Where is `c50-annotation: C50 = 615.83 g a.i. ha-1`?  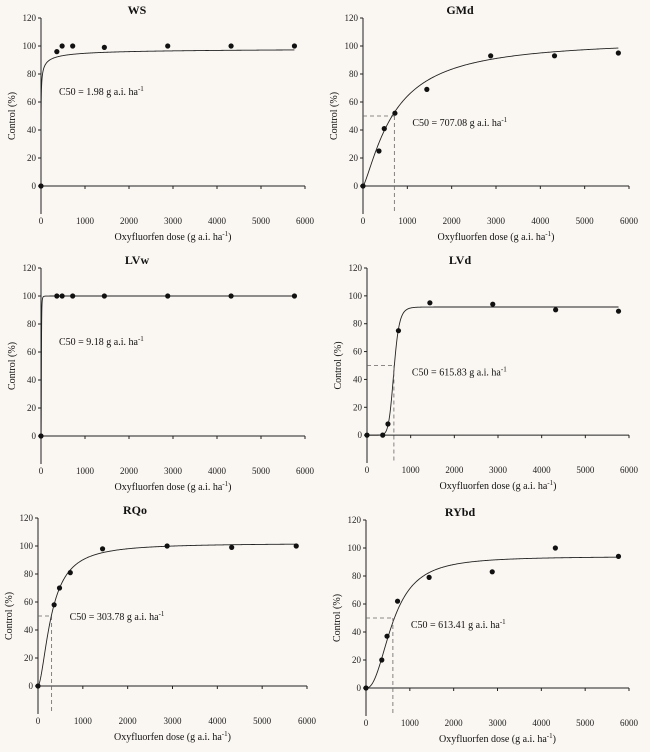
c50-annotation: C50 = 615.83 g a.i. ha-1 is located at coordinates (459, 372).